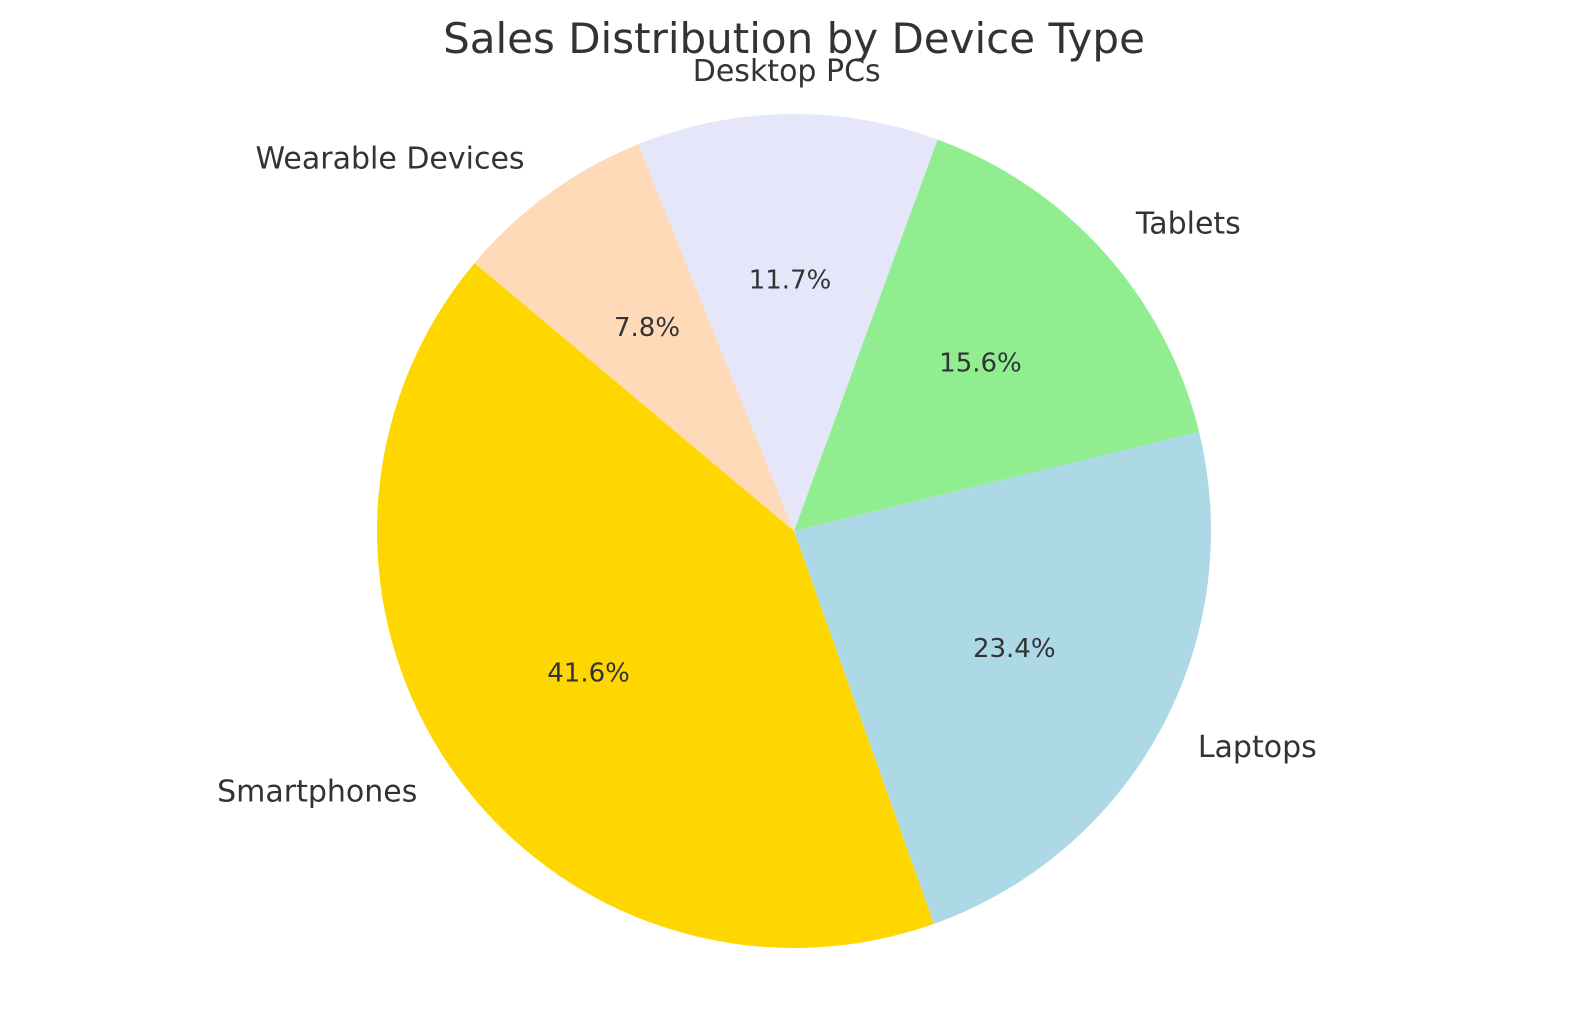  What do you see at coordinates (787, 71) in the screenshot?
I see `slice-label-desktop-pcs: Desktop PCs` at bounding box center [787, 71].